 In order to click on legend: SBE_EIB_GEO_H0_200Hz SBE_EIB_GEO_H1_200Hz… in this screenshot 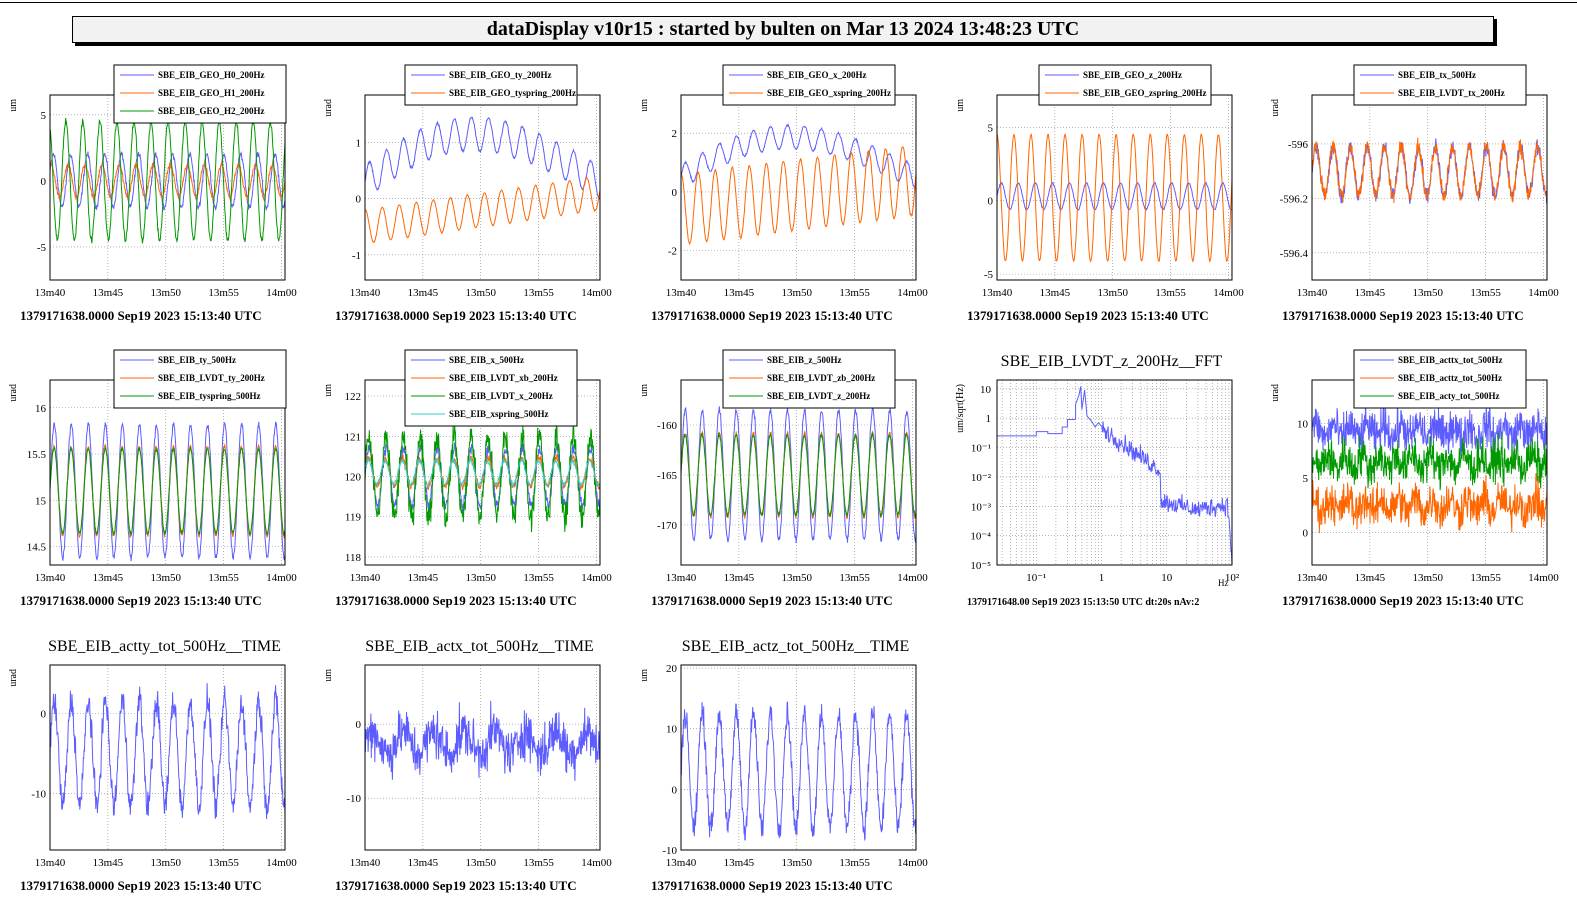, I will do `click(200, 94)`.